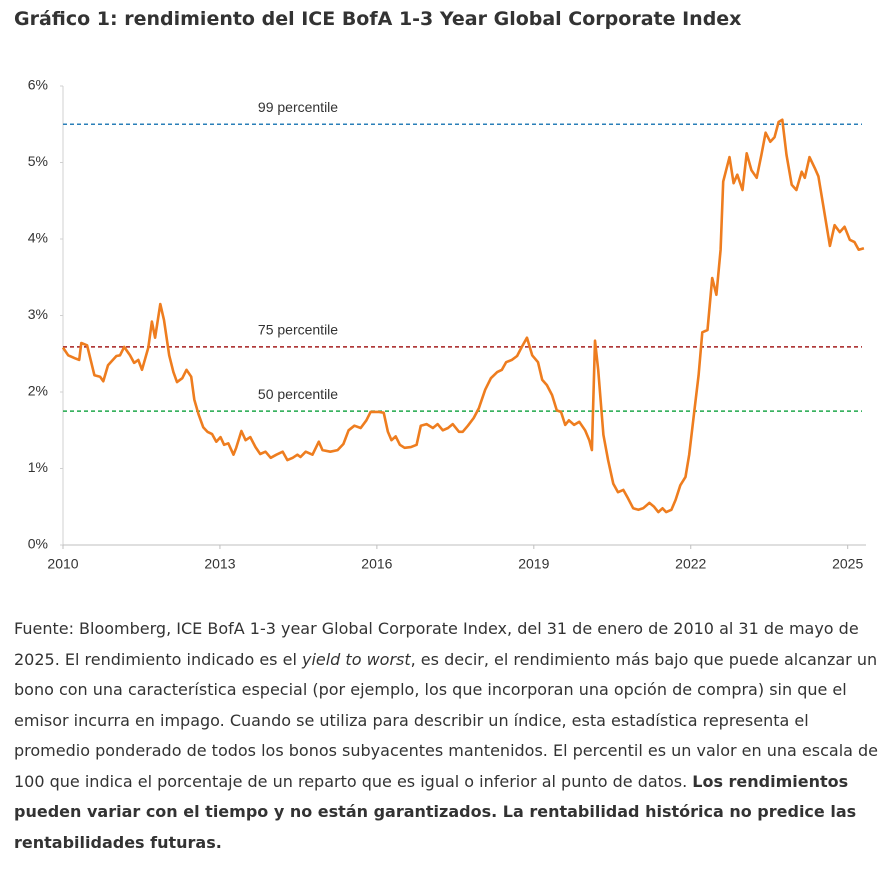 The image size is (896, 870). I want to click on y-tick-label: 2%, so click(38, 391).